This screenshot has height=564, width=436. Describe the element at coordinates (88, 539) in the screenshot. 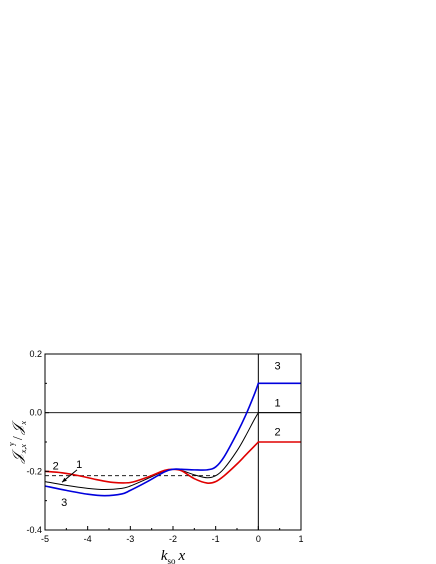

I see `x-tick-label: -4` at that location.